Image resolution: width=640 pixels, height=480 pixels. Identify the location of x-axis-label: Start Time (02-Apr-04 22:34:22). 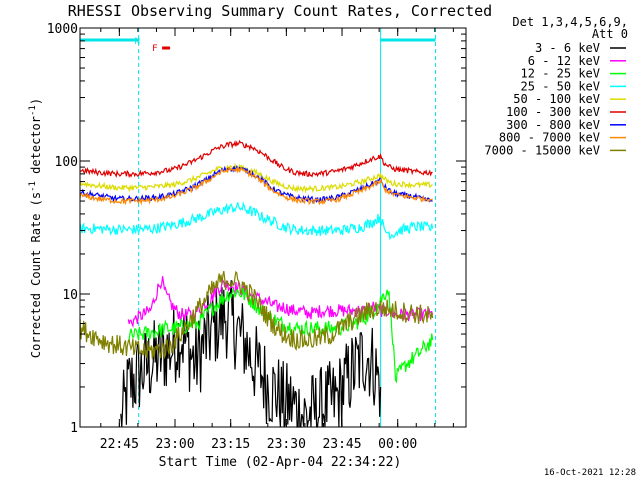
(280, 462).